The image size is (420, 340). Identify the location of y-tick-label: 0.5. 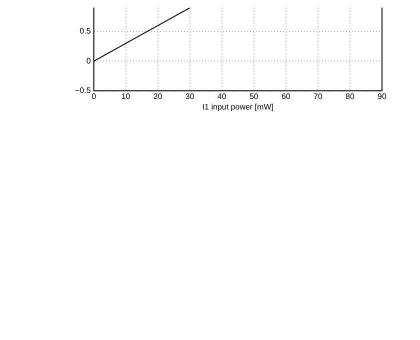
(86, 31).